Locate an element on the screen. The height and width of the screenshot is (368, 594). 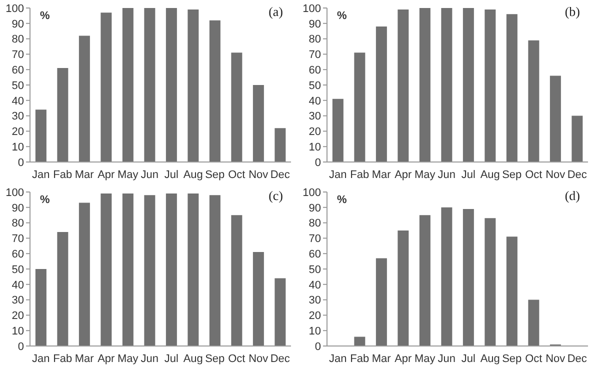
chart-title: (d) is located at coordinates (572, 196).